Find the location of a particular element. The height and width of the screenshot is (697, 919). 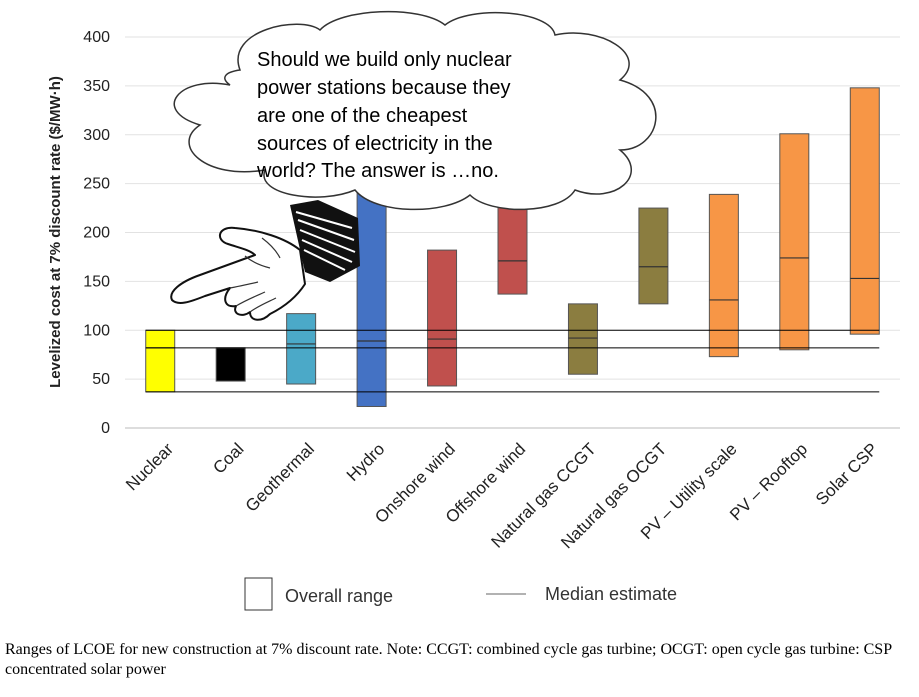

y-tick-label: 100 is located at coordinates (96, 330).